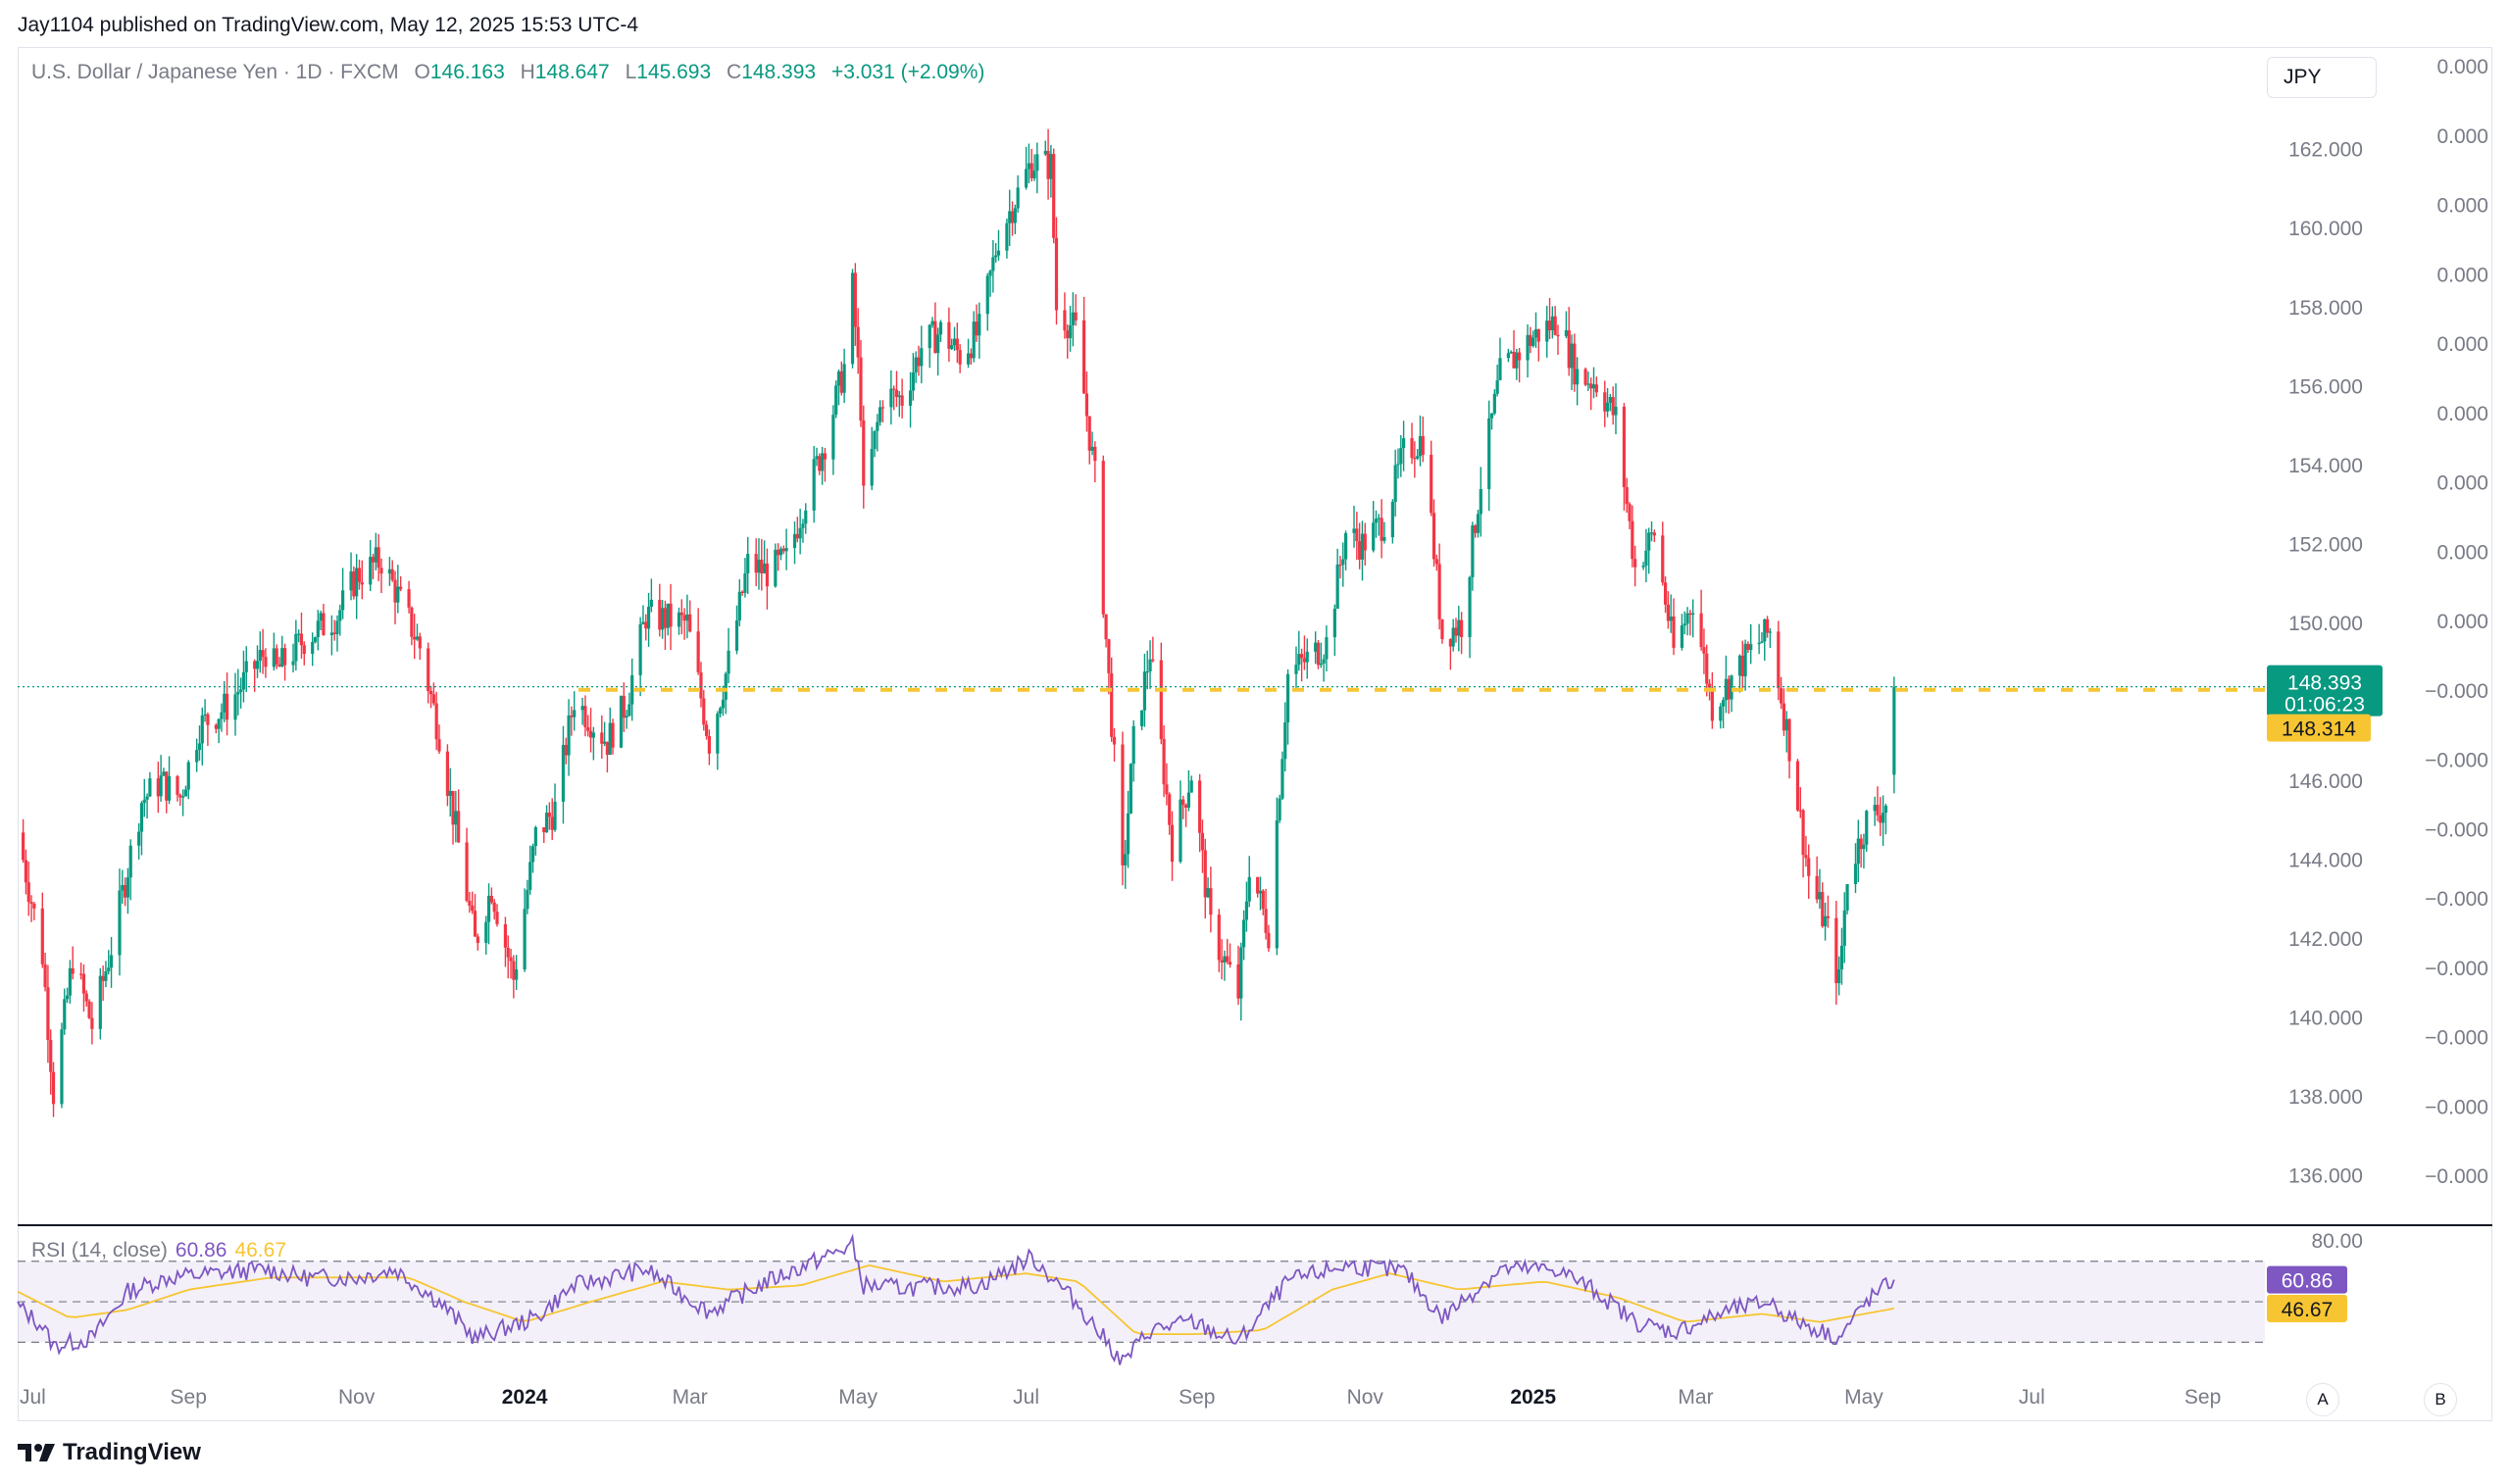 The width and height of the screenshot is (2510, 1484). I want to click on time-tick-label: Nov, so click(1365, 1398).